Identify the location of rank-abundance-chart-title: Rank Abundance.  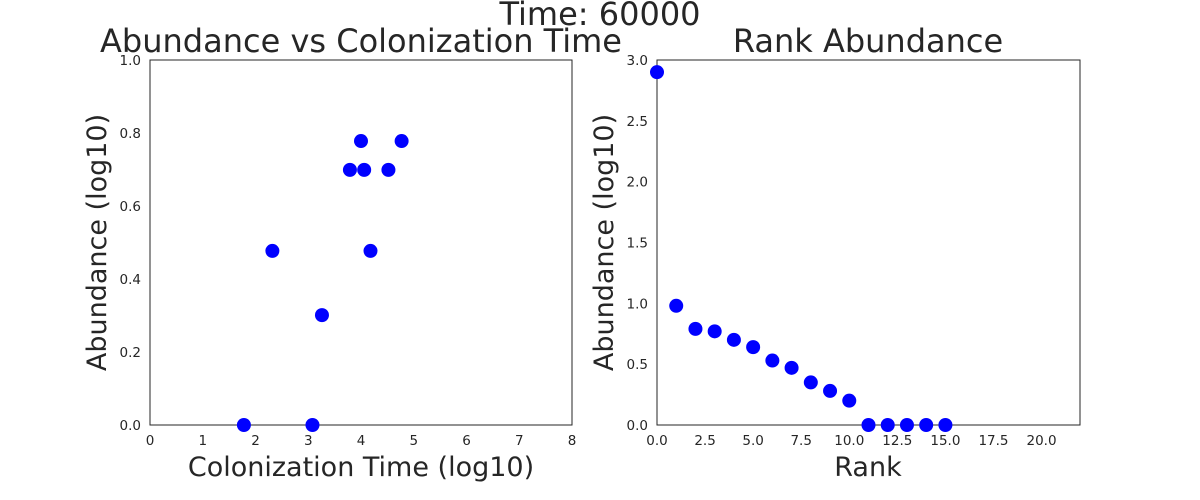
(868, 41).